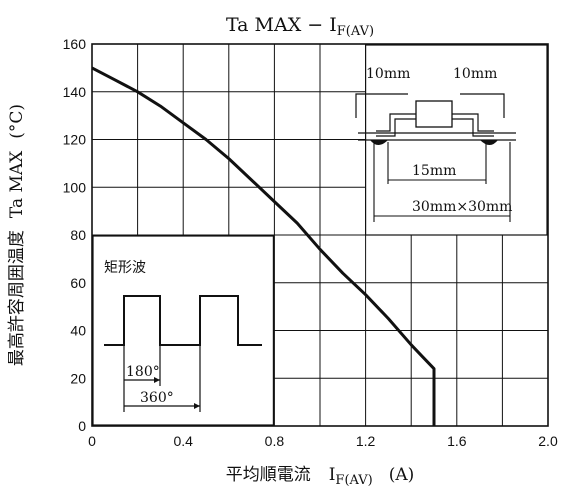 The image size is (561, 492). What do you see at coordinates (396, 122) in the screenshot?
I see `lead-left` at bounding box center [396, 122].